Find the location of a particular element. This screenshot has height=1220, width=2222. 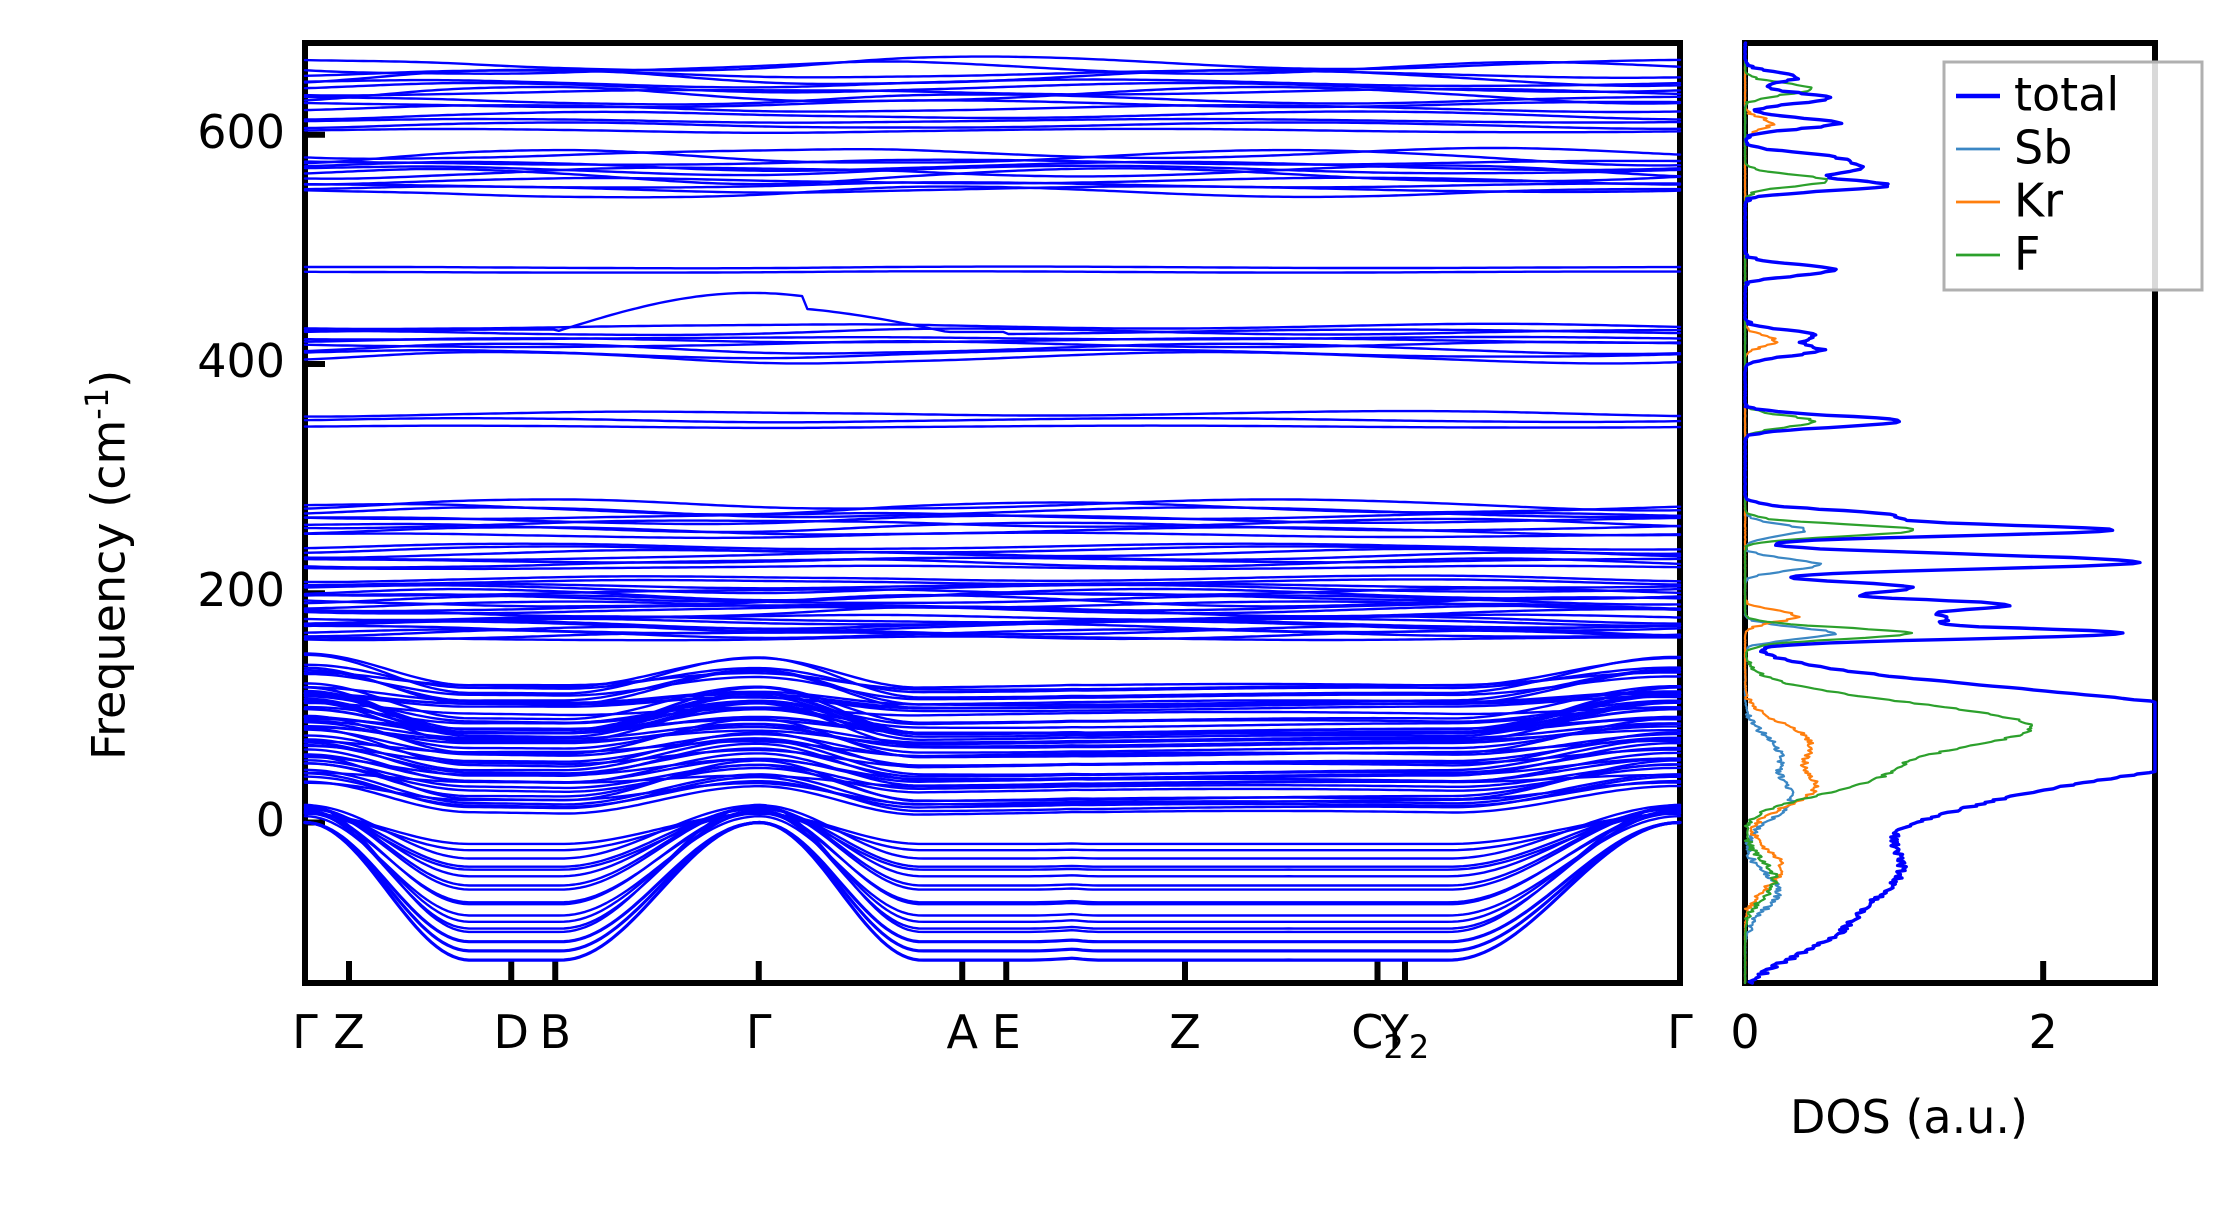

dos-curves-group is located at coordinates (1950, 513).